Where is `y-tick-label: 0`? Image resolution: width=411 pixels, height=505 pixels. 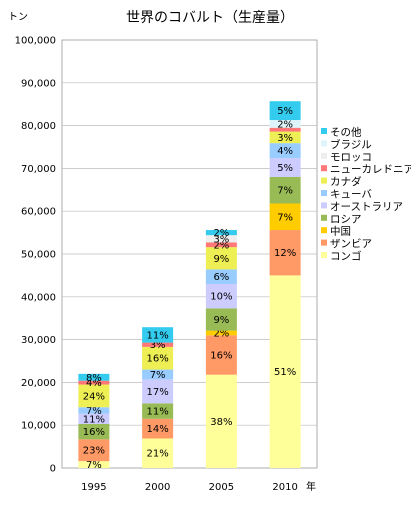
y-tick-label: 0 is located at coordinates (53, 469).